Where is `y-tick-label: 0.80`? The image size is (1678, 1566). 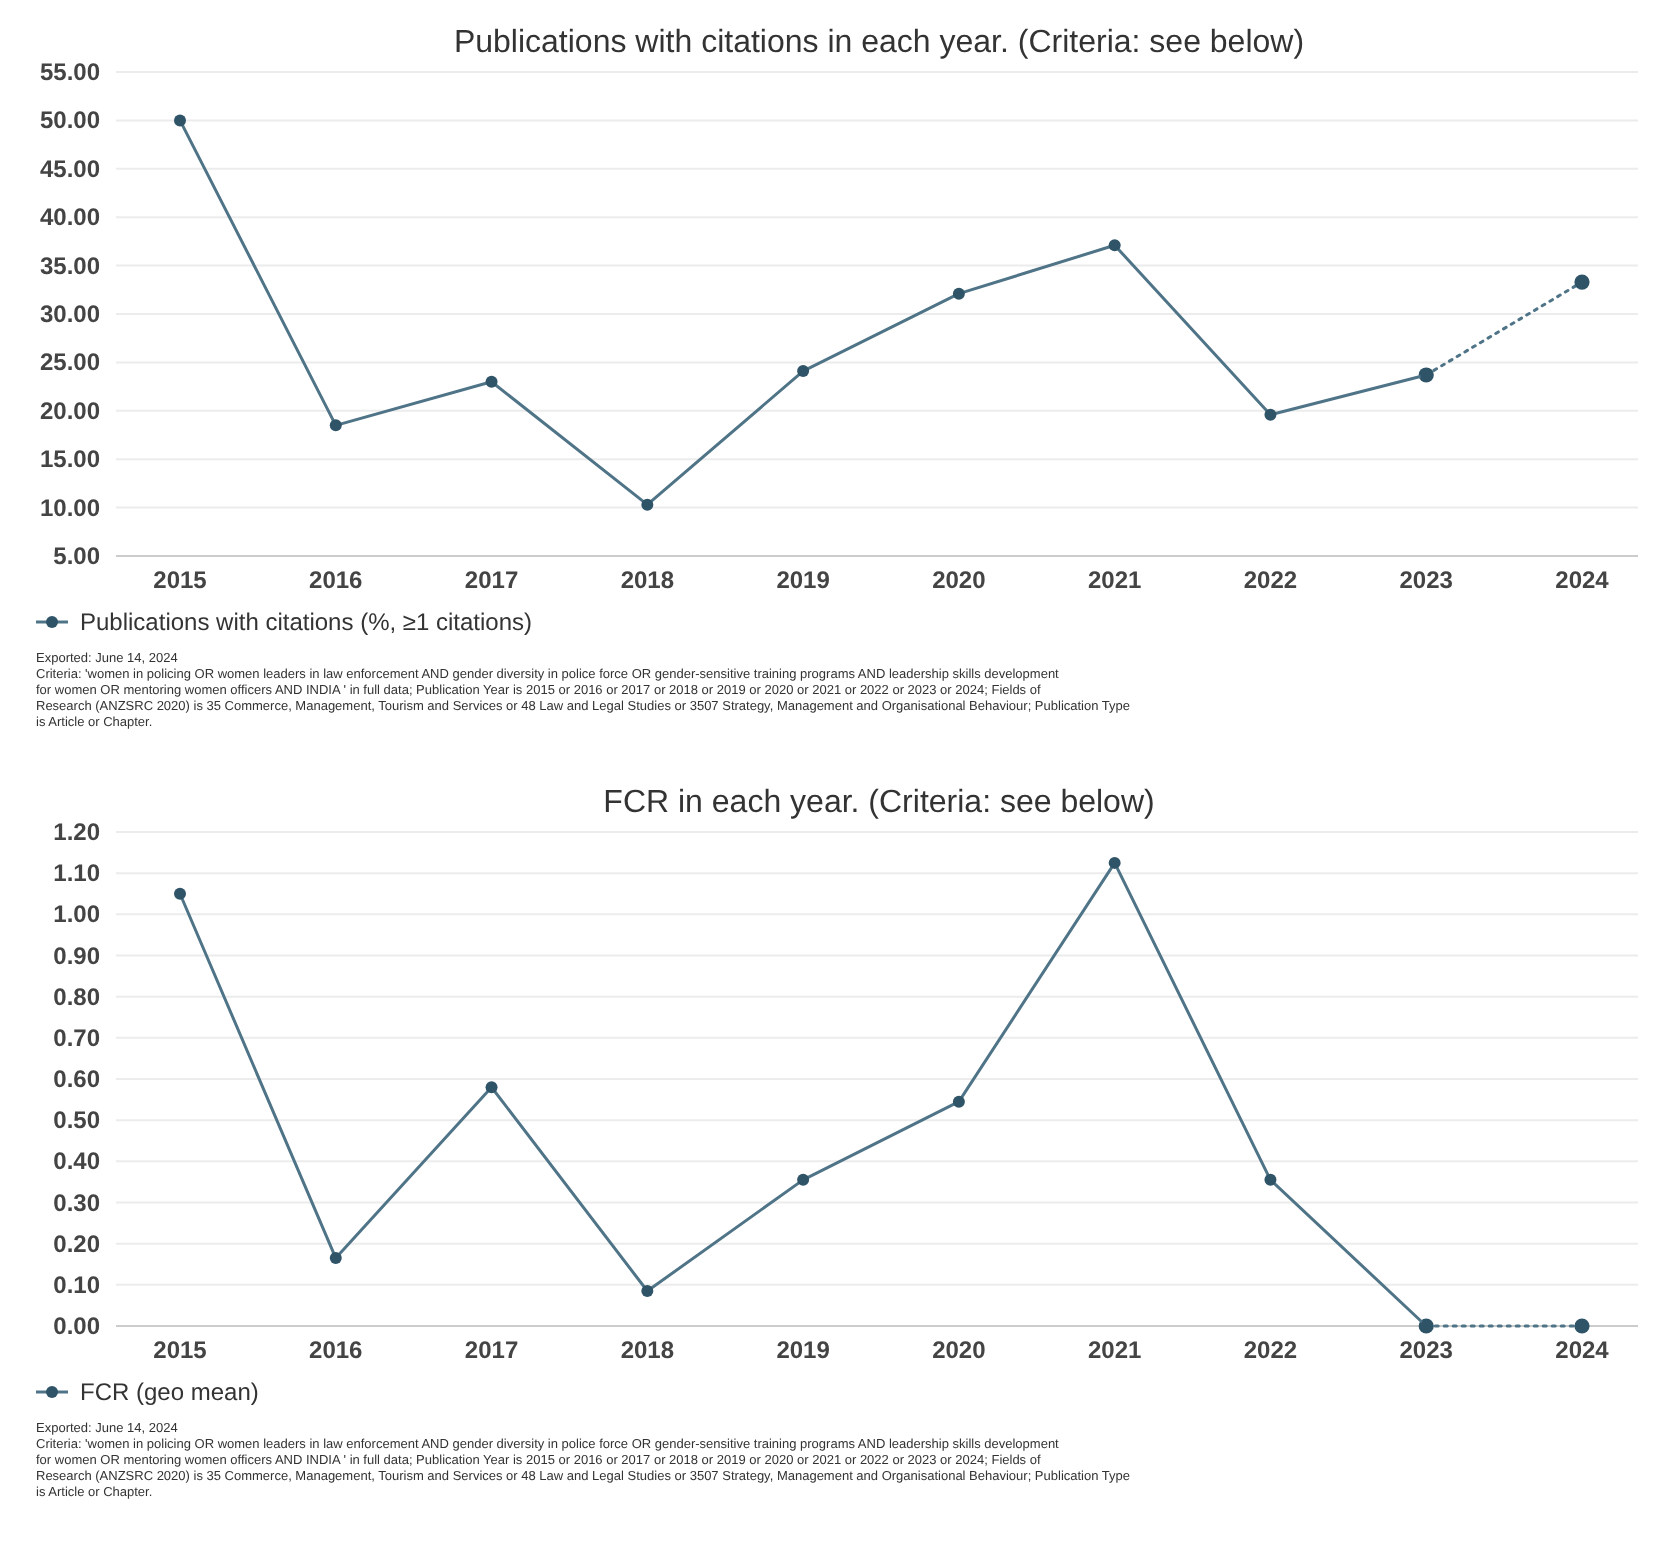 y-tick-label: 0.80 is located at coordinates (77, 996).